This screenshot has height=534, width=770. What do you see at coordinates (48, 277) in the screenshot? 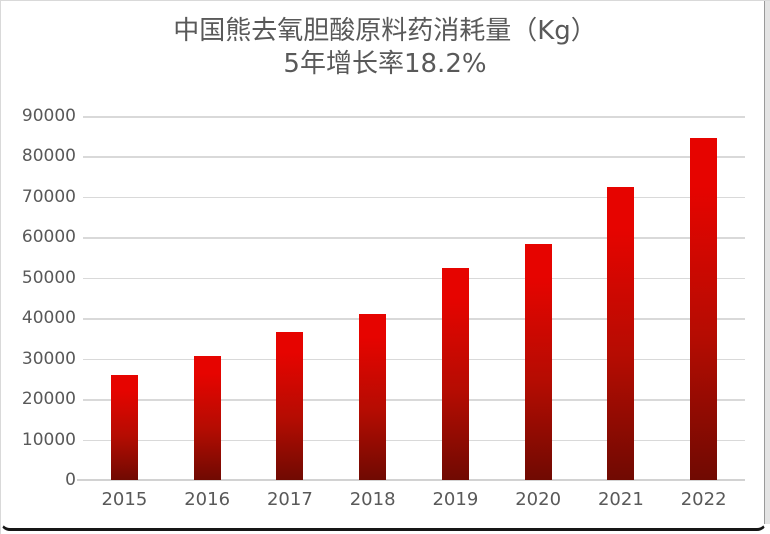
I see `y-tick-label: 50000` at bounding box center [48, 277].